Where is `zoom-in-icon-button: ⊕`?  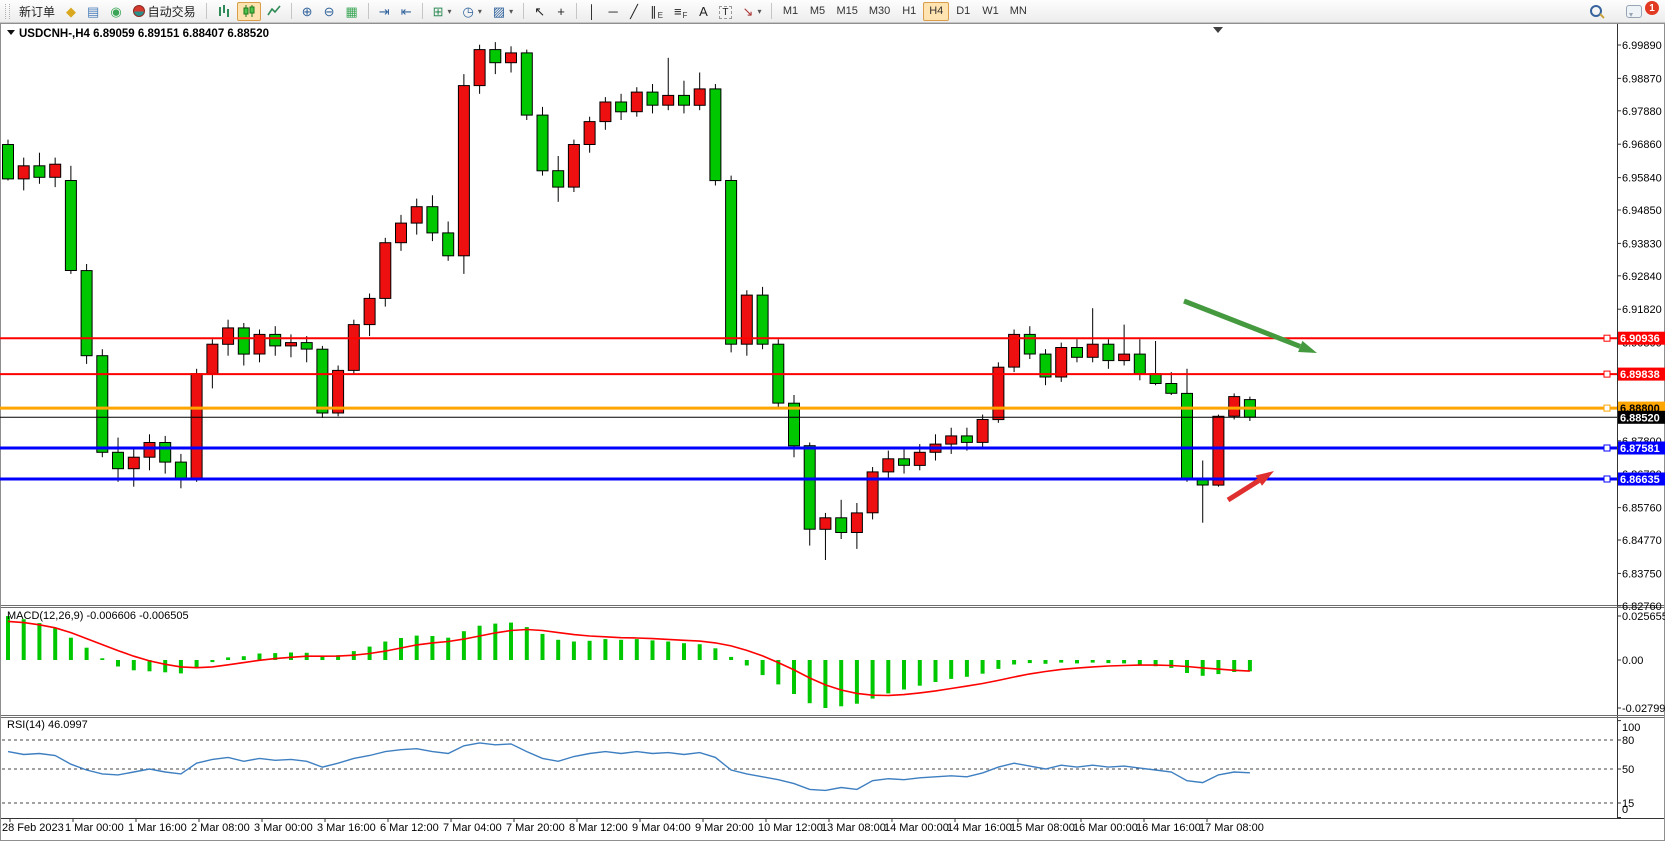 zoom-in-icon-button: ⊕ is located at coordinates (307, 11).